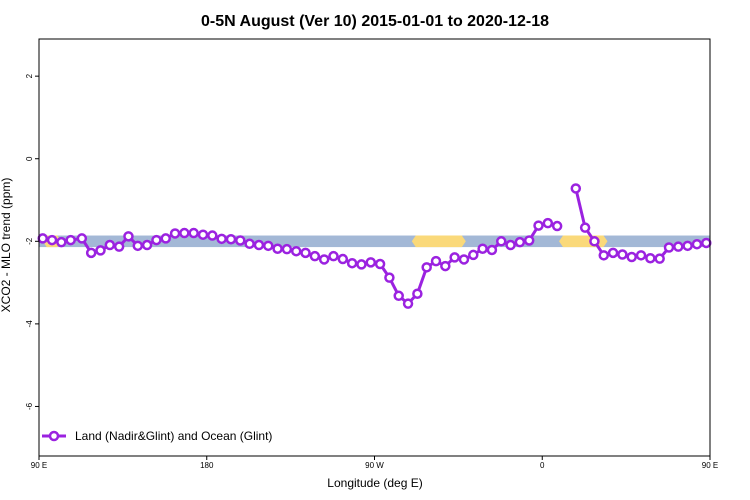 This screenshot has height=500, width=750. I want to click on y-tick-label: 0, so click(29, 158).